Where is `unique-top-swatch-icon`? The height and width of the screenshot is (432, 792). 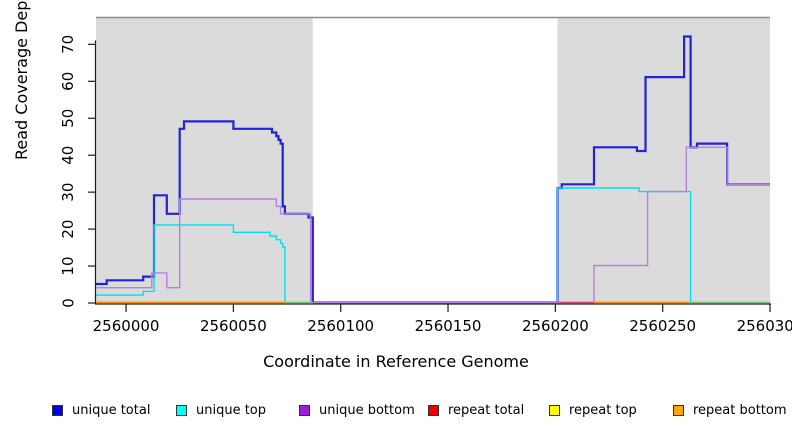 unique-top-swatch-icon is located at coordinates (181, 410).